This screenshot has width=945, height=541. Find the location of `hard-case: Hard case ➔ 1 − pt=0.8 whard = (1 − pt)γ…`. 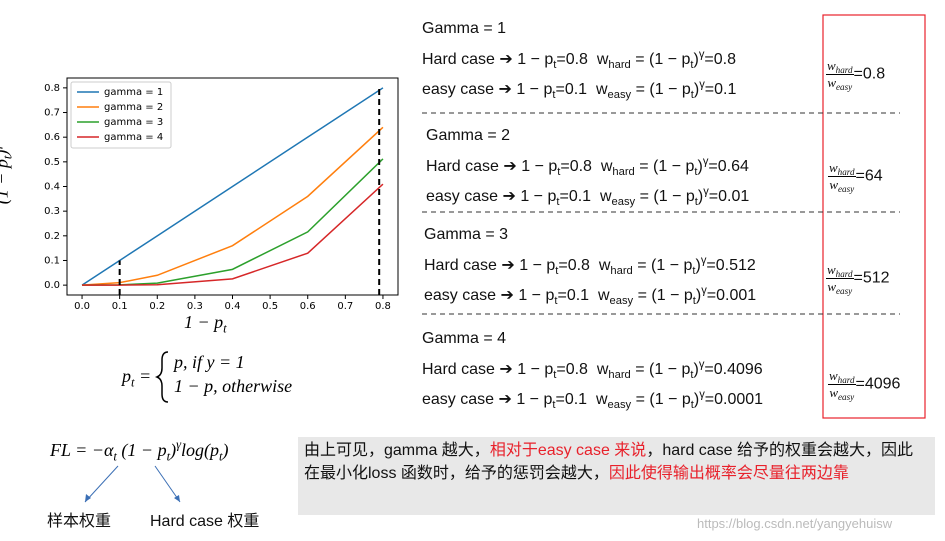

hard-case: Hard case ➔ 1 − pt=0.8 whard = (1 − pt)γ… is located at coordinates (587, 166).